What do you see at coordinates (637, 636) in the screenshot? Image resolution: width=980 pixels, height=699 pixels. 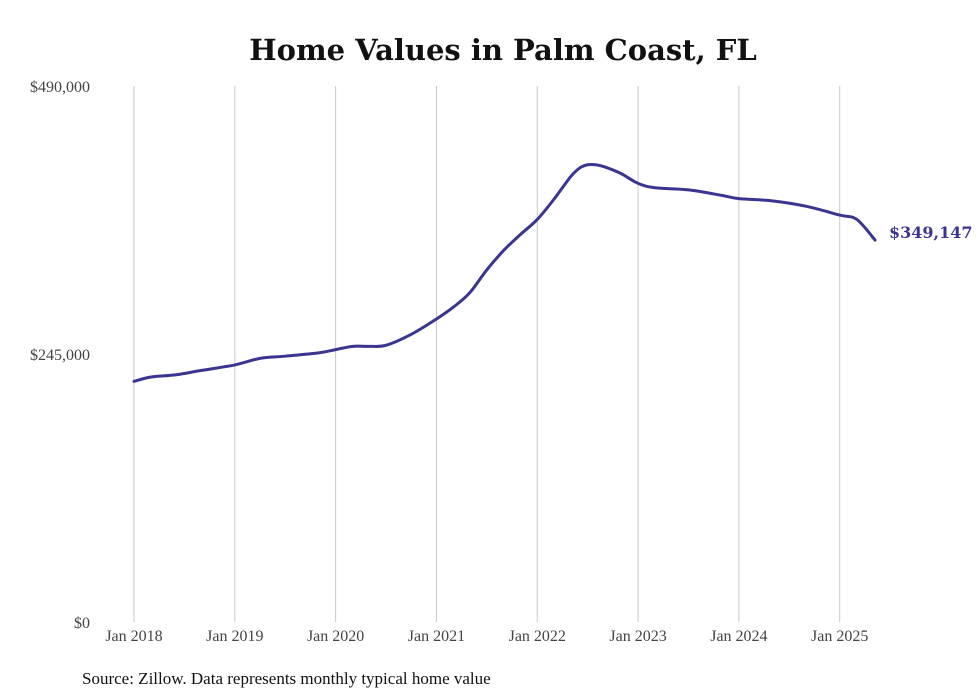 I see `x-tick-label-5: Jan 2023` at bounding box center [637, 636].